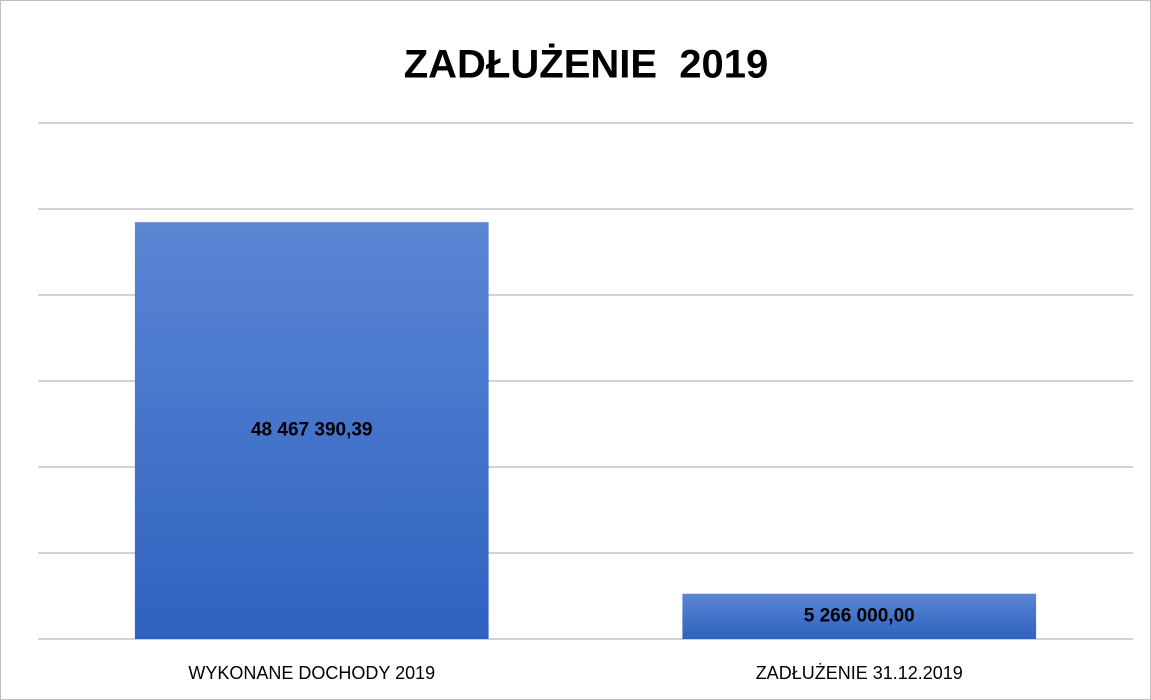 This screenshot has height=700, width=1151. I want to click on bar, so click(859, 616).